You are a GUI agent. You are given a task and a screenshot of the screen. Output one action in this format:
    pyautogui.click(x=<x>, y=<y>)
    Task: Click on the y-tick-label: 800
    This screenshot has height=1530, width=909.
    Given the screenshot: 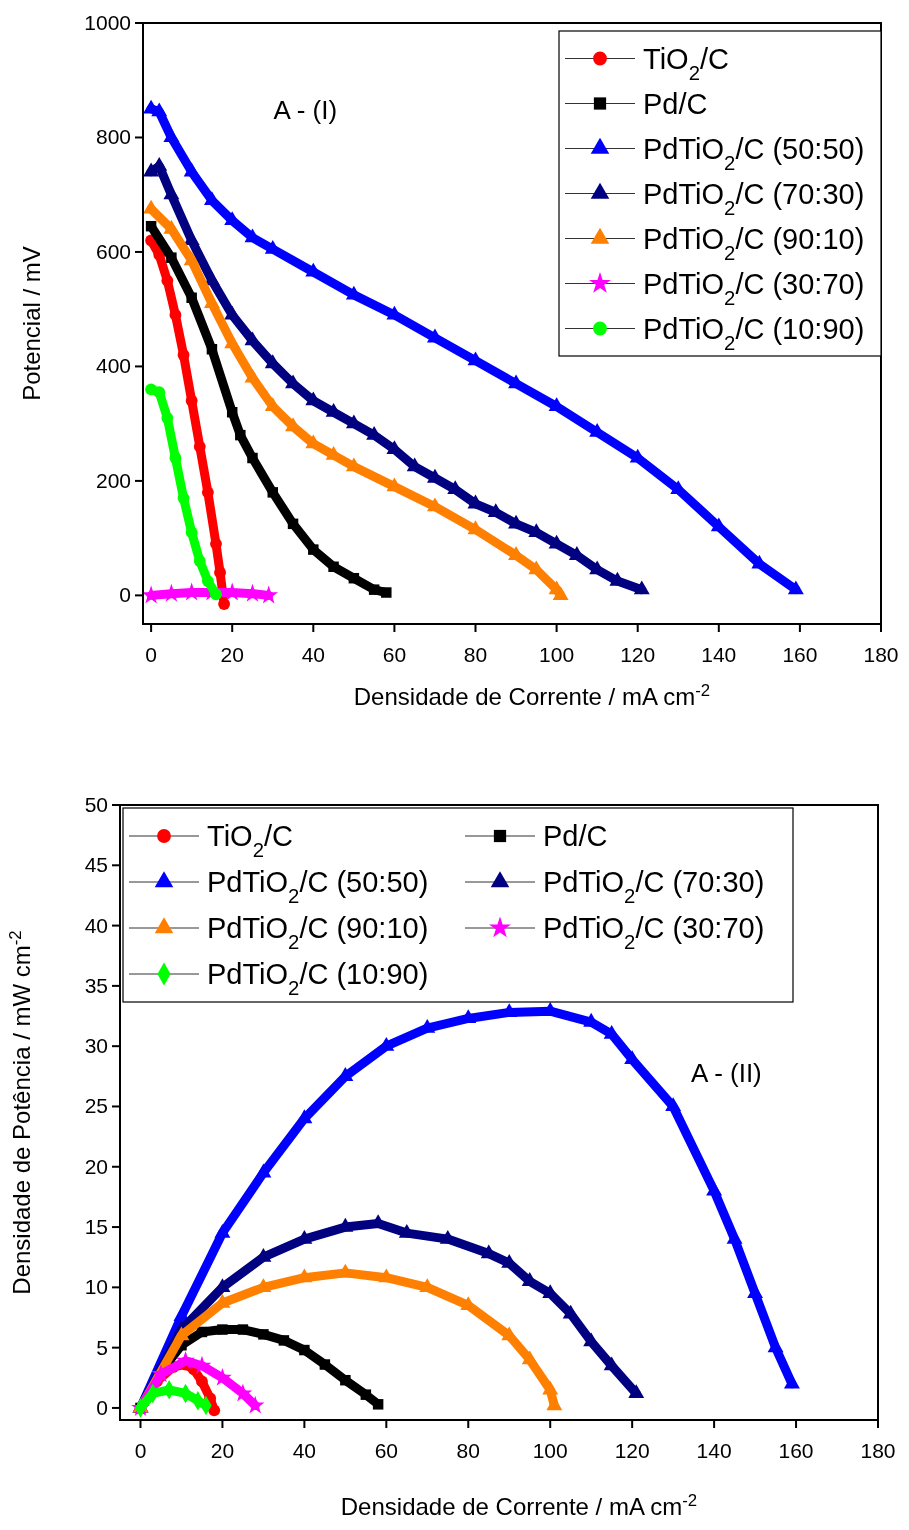 What is the action you would take?
    pyautogui.click(x=113, y=137)
    